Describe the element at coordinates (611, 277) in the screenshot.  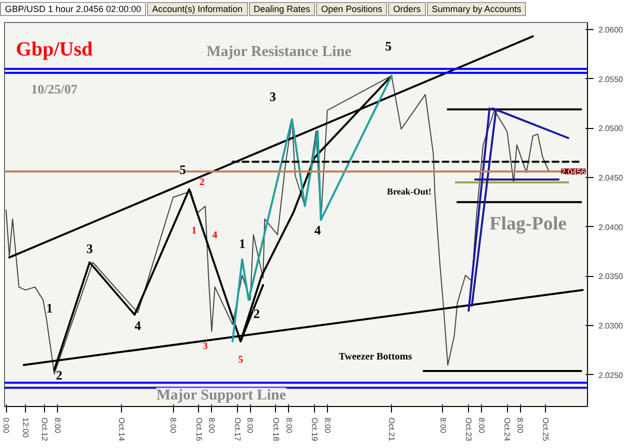
I see `y-tick-label: 2.0350` at that location.